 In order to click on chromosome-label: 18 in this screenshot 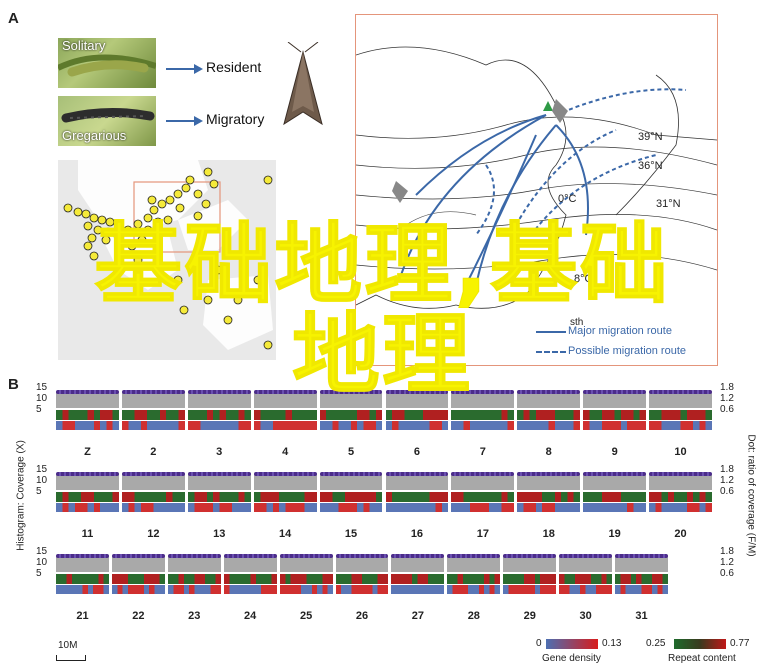, I will do `click(548, 534)`.